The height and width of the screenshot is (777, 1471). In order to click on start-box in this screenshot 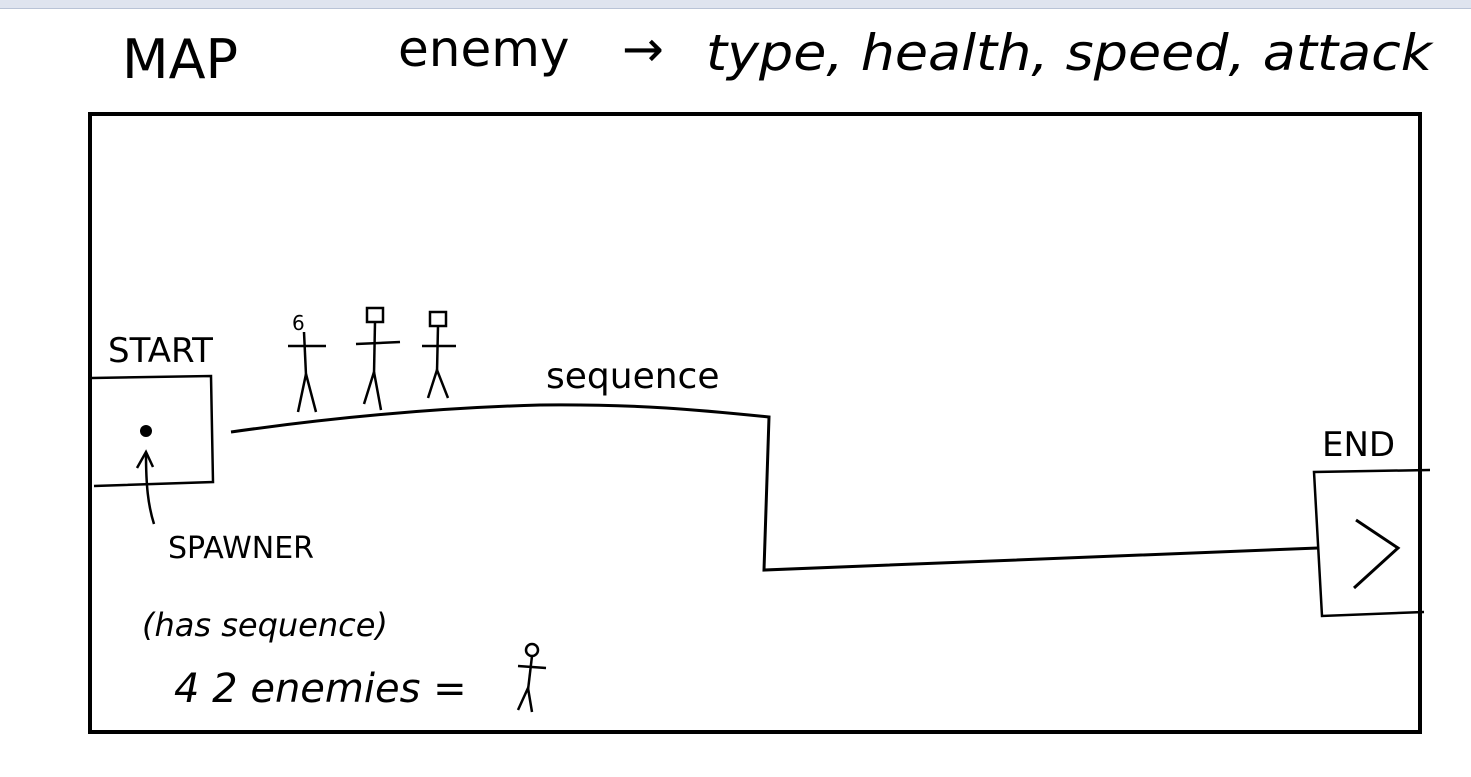, I will do `click(153, 431)`.